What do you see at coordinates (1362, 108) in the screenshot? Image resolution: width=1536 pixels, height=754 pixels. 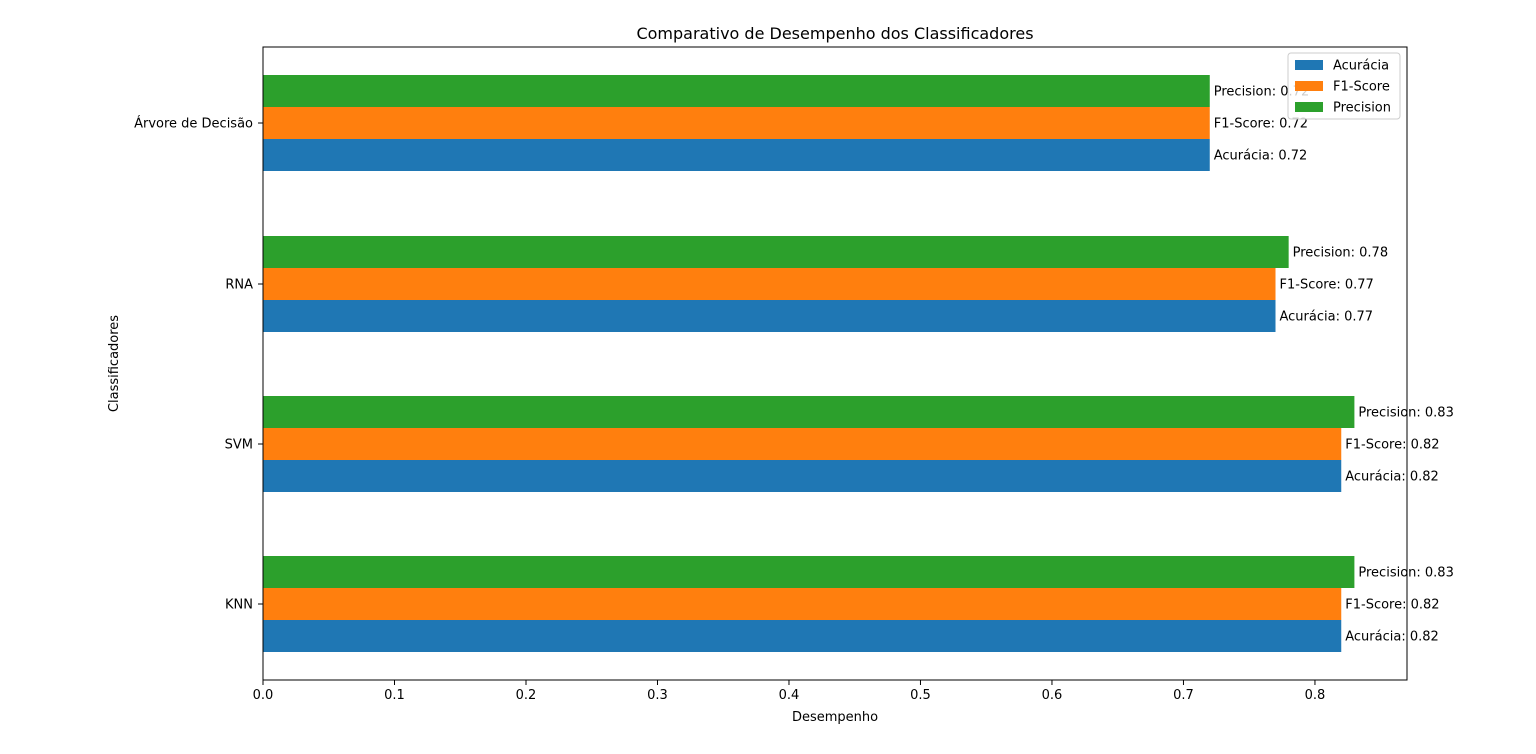 I see `legend-label: Precision` at bounding box center [1362, 108].